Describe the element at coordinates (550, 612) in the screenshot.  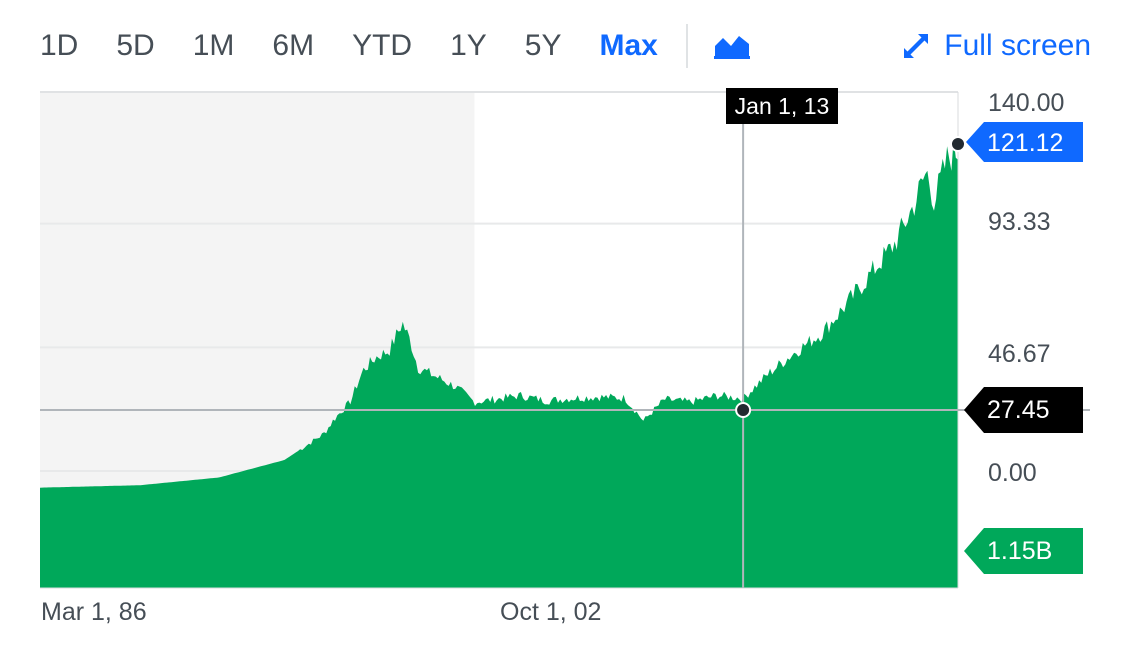
I see `x-tick-label: Oct 1, 02` at that location.